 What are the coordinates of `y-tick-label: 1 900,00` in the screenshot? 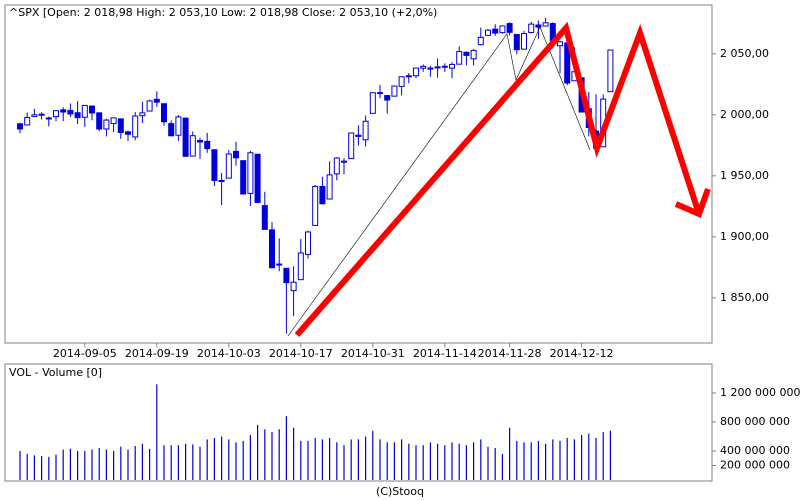 It's located at (744, 236).